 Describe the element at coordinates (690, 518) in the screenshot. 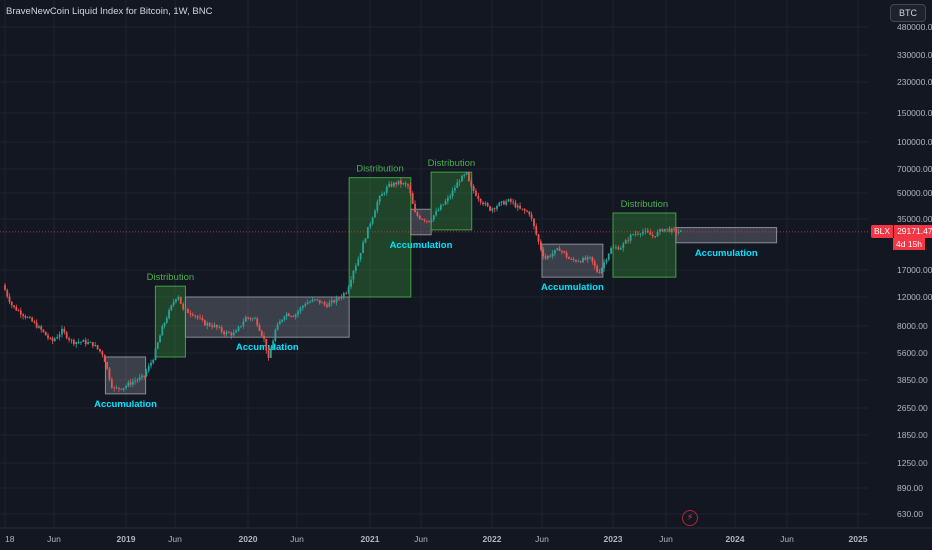

I see `lightning-icon: ⚡` at that location.